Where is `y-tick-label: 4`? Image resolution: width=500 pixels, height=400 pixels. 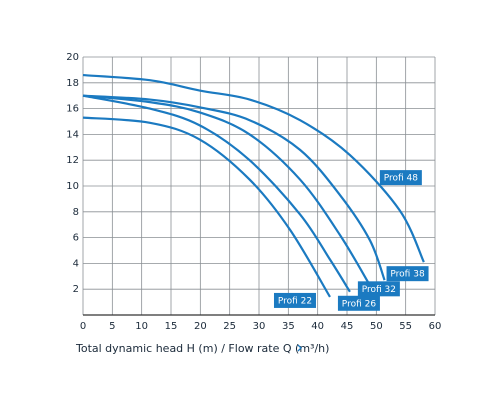 y-tick-label: 4 is located at coordinates (76, 263).